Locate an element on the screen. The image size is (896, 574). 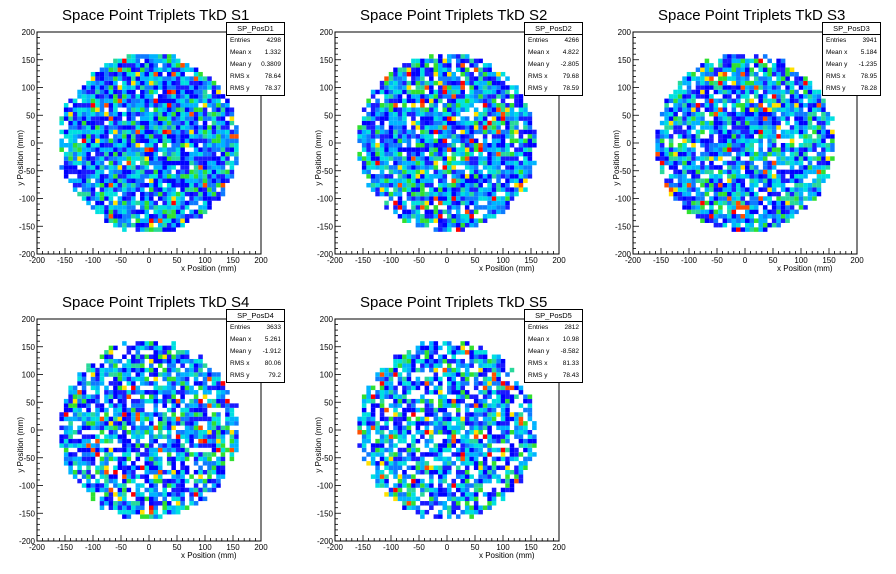
stats-label: Mean x is located at coordinates (241, 52).